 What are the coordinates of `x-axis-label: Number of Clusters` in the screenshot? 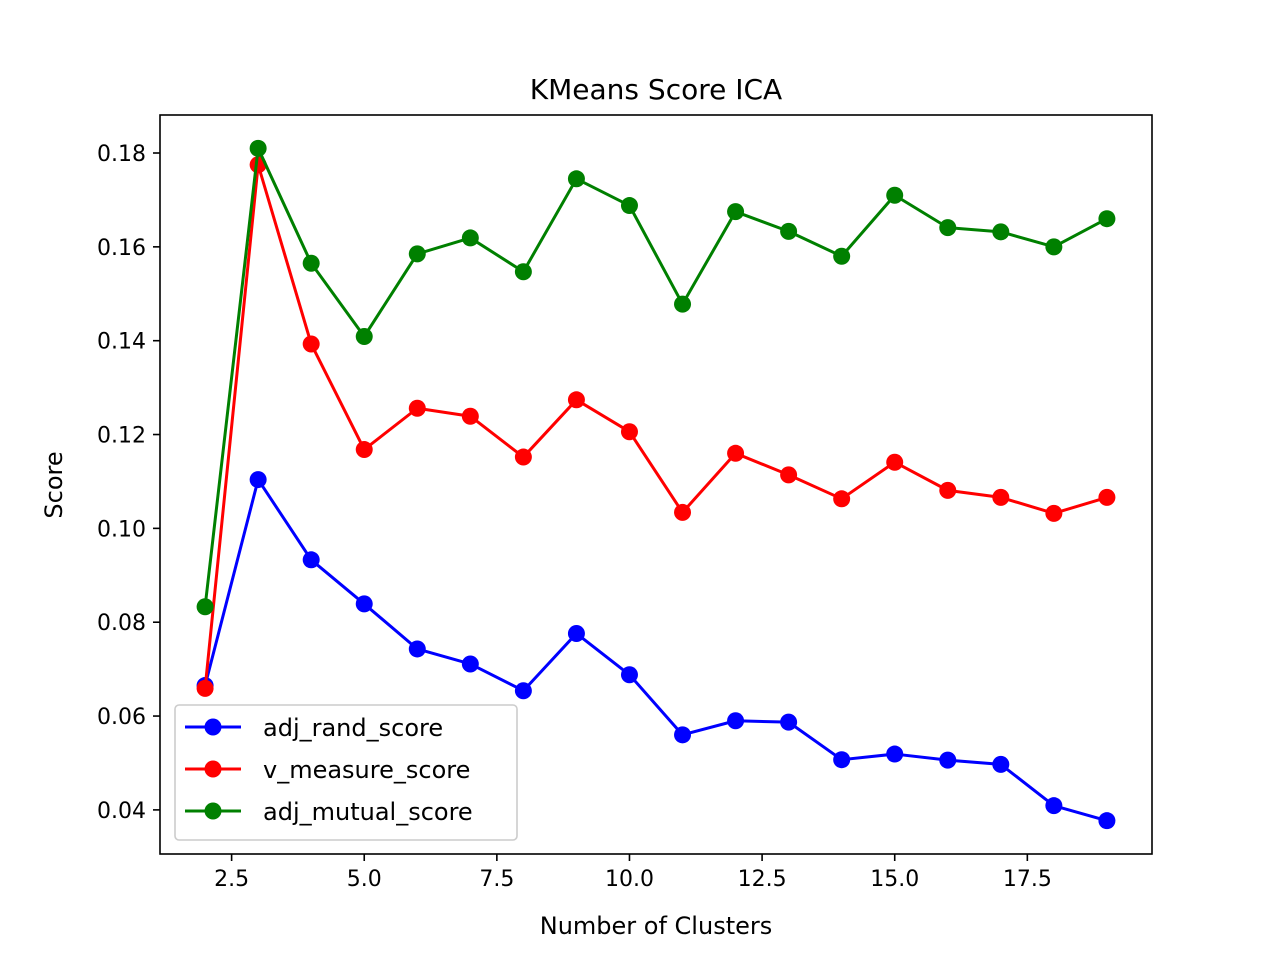 It's located at (656, 926).